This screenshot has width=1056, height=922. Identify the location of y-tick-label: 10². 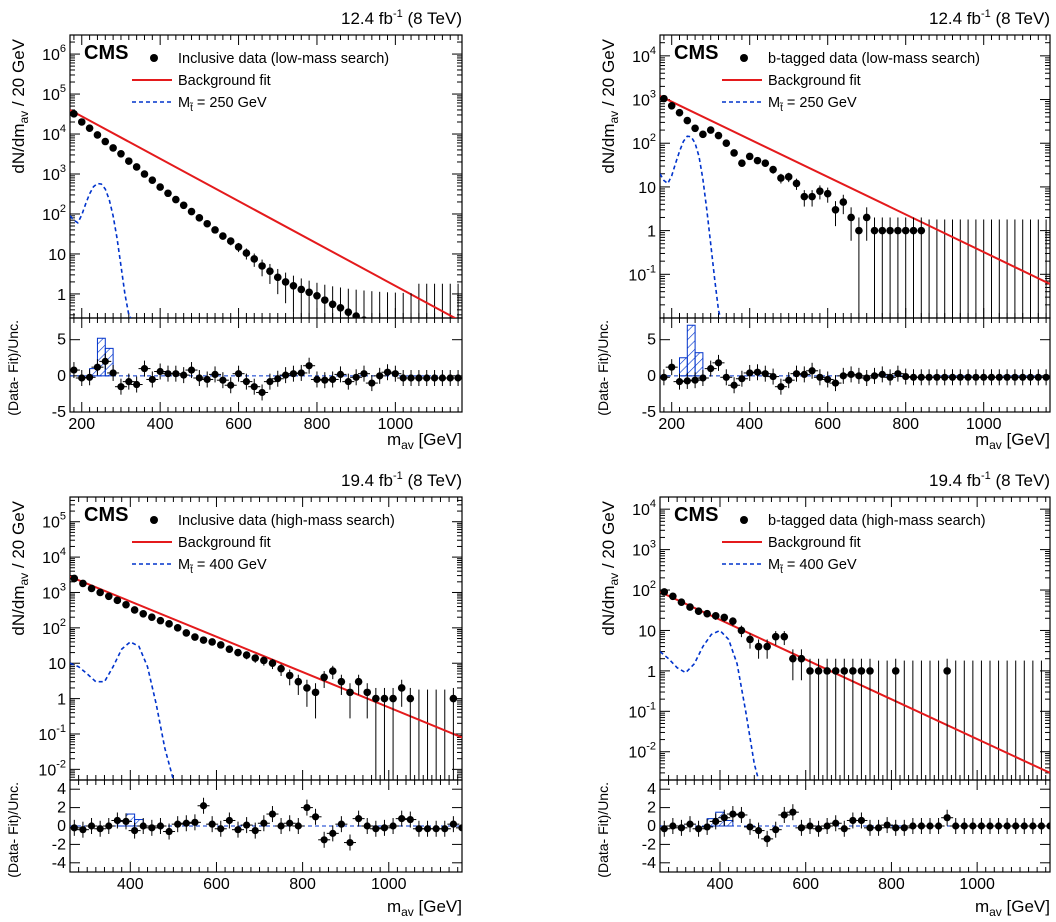
(644, 589).